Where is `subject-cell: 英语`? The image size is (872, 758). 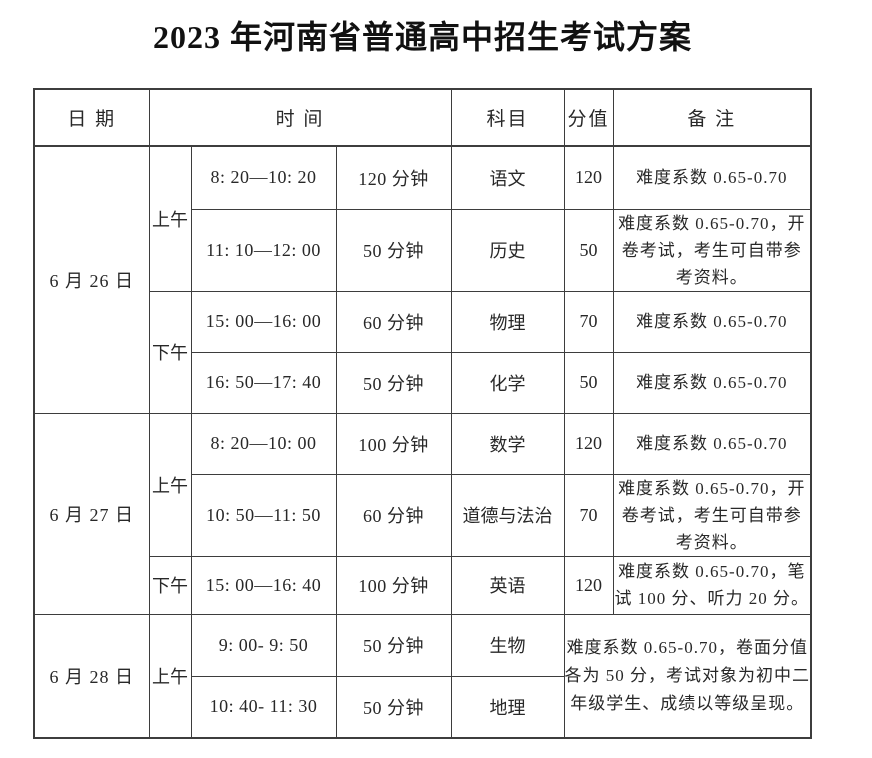 subject-cell: 英语 is located at coordinates (507, 585).